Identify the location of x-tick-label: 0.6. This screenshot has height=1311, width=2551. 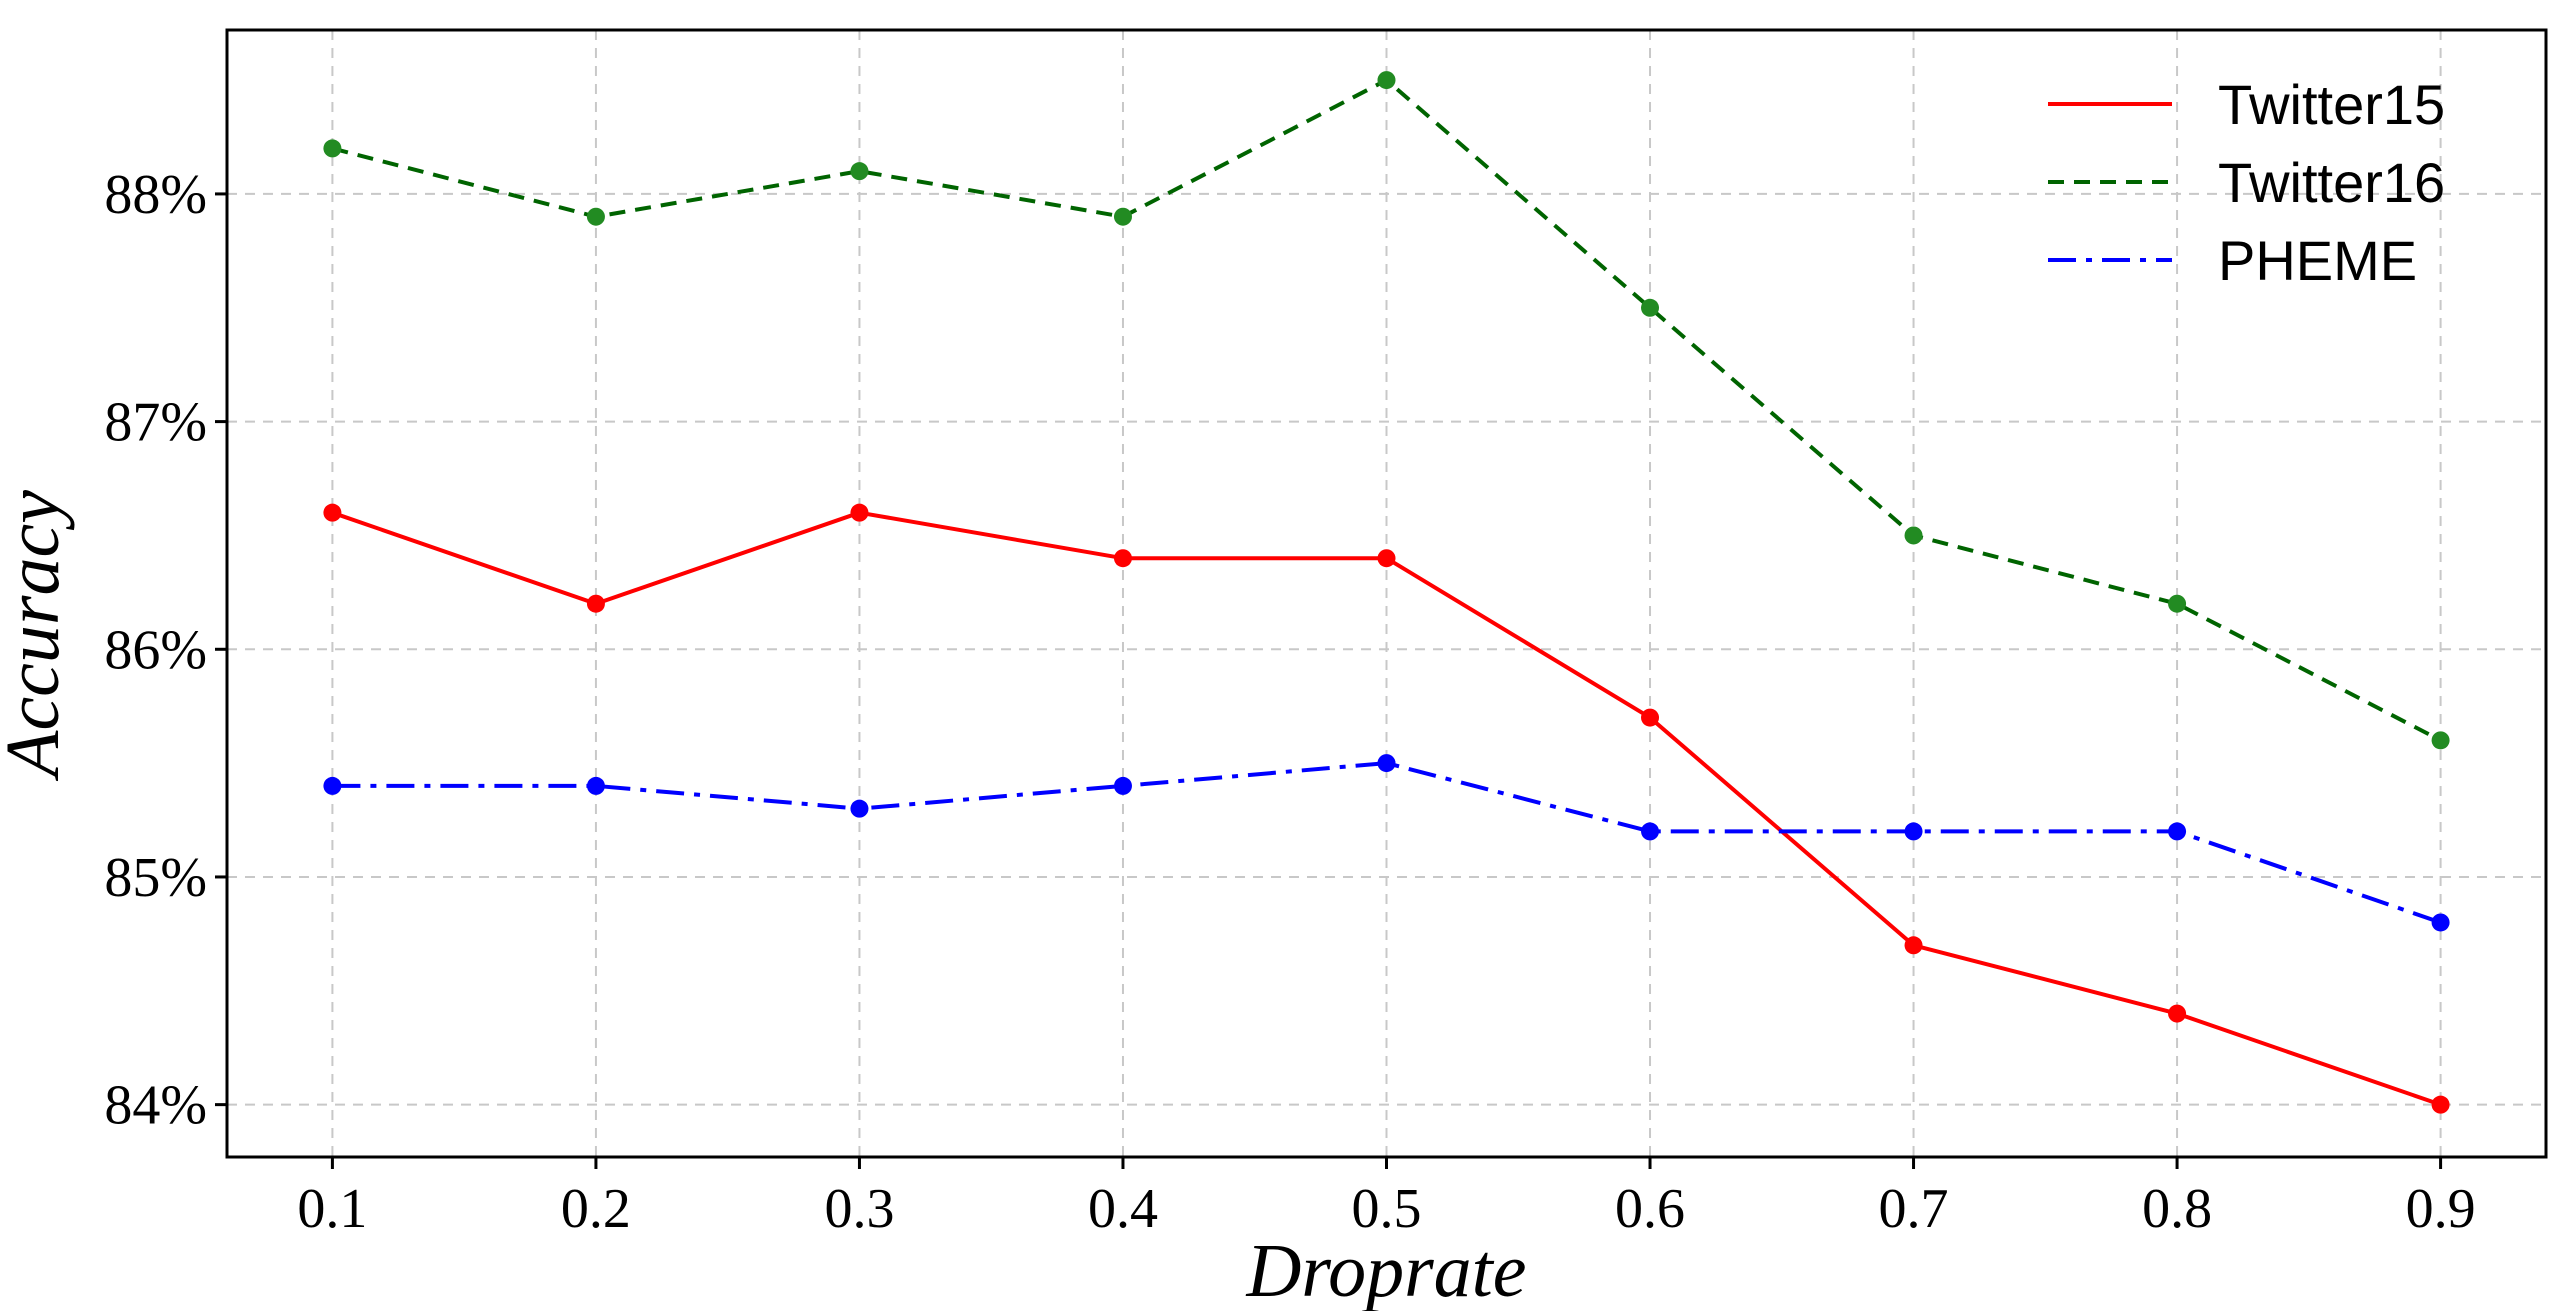
(1650, 1209).